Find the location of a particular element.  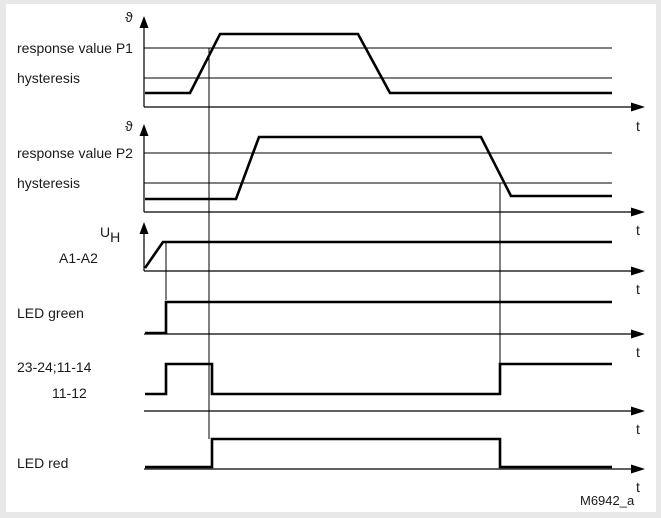

panel-supply: UH A1-A2 t is located at coordinates (352, 259).